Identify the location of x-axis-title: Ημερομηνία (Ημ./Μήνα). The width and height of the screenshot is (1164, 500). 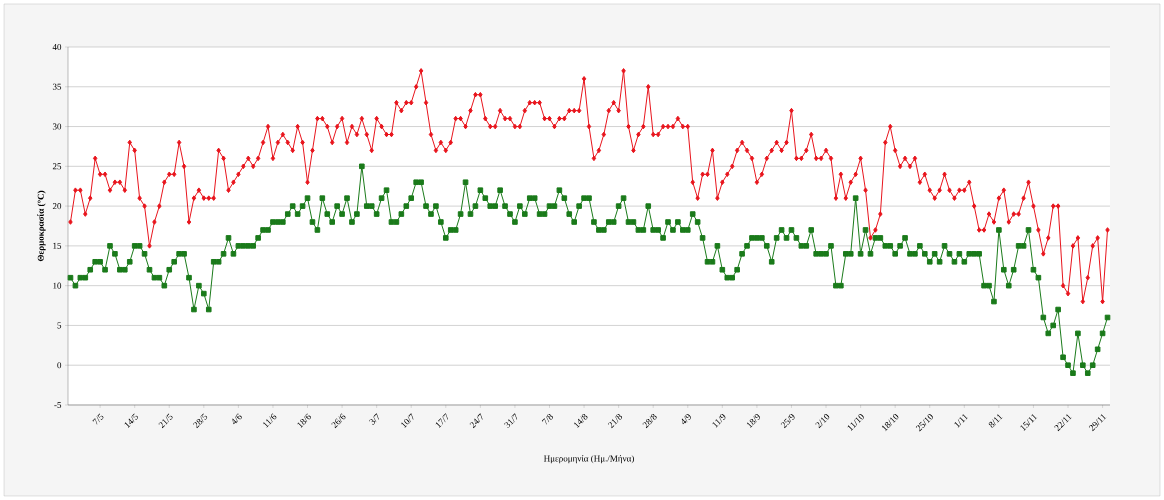
(588, 459).